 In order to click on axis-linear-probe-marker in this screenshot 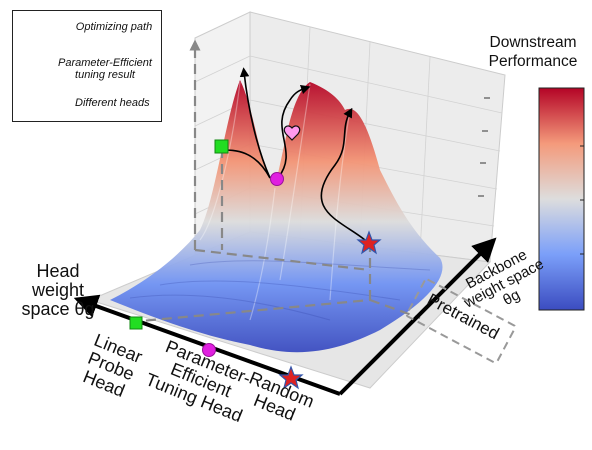, I will do `click(136, 323)`.